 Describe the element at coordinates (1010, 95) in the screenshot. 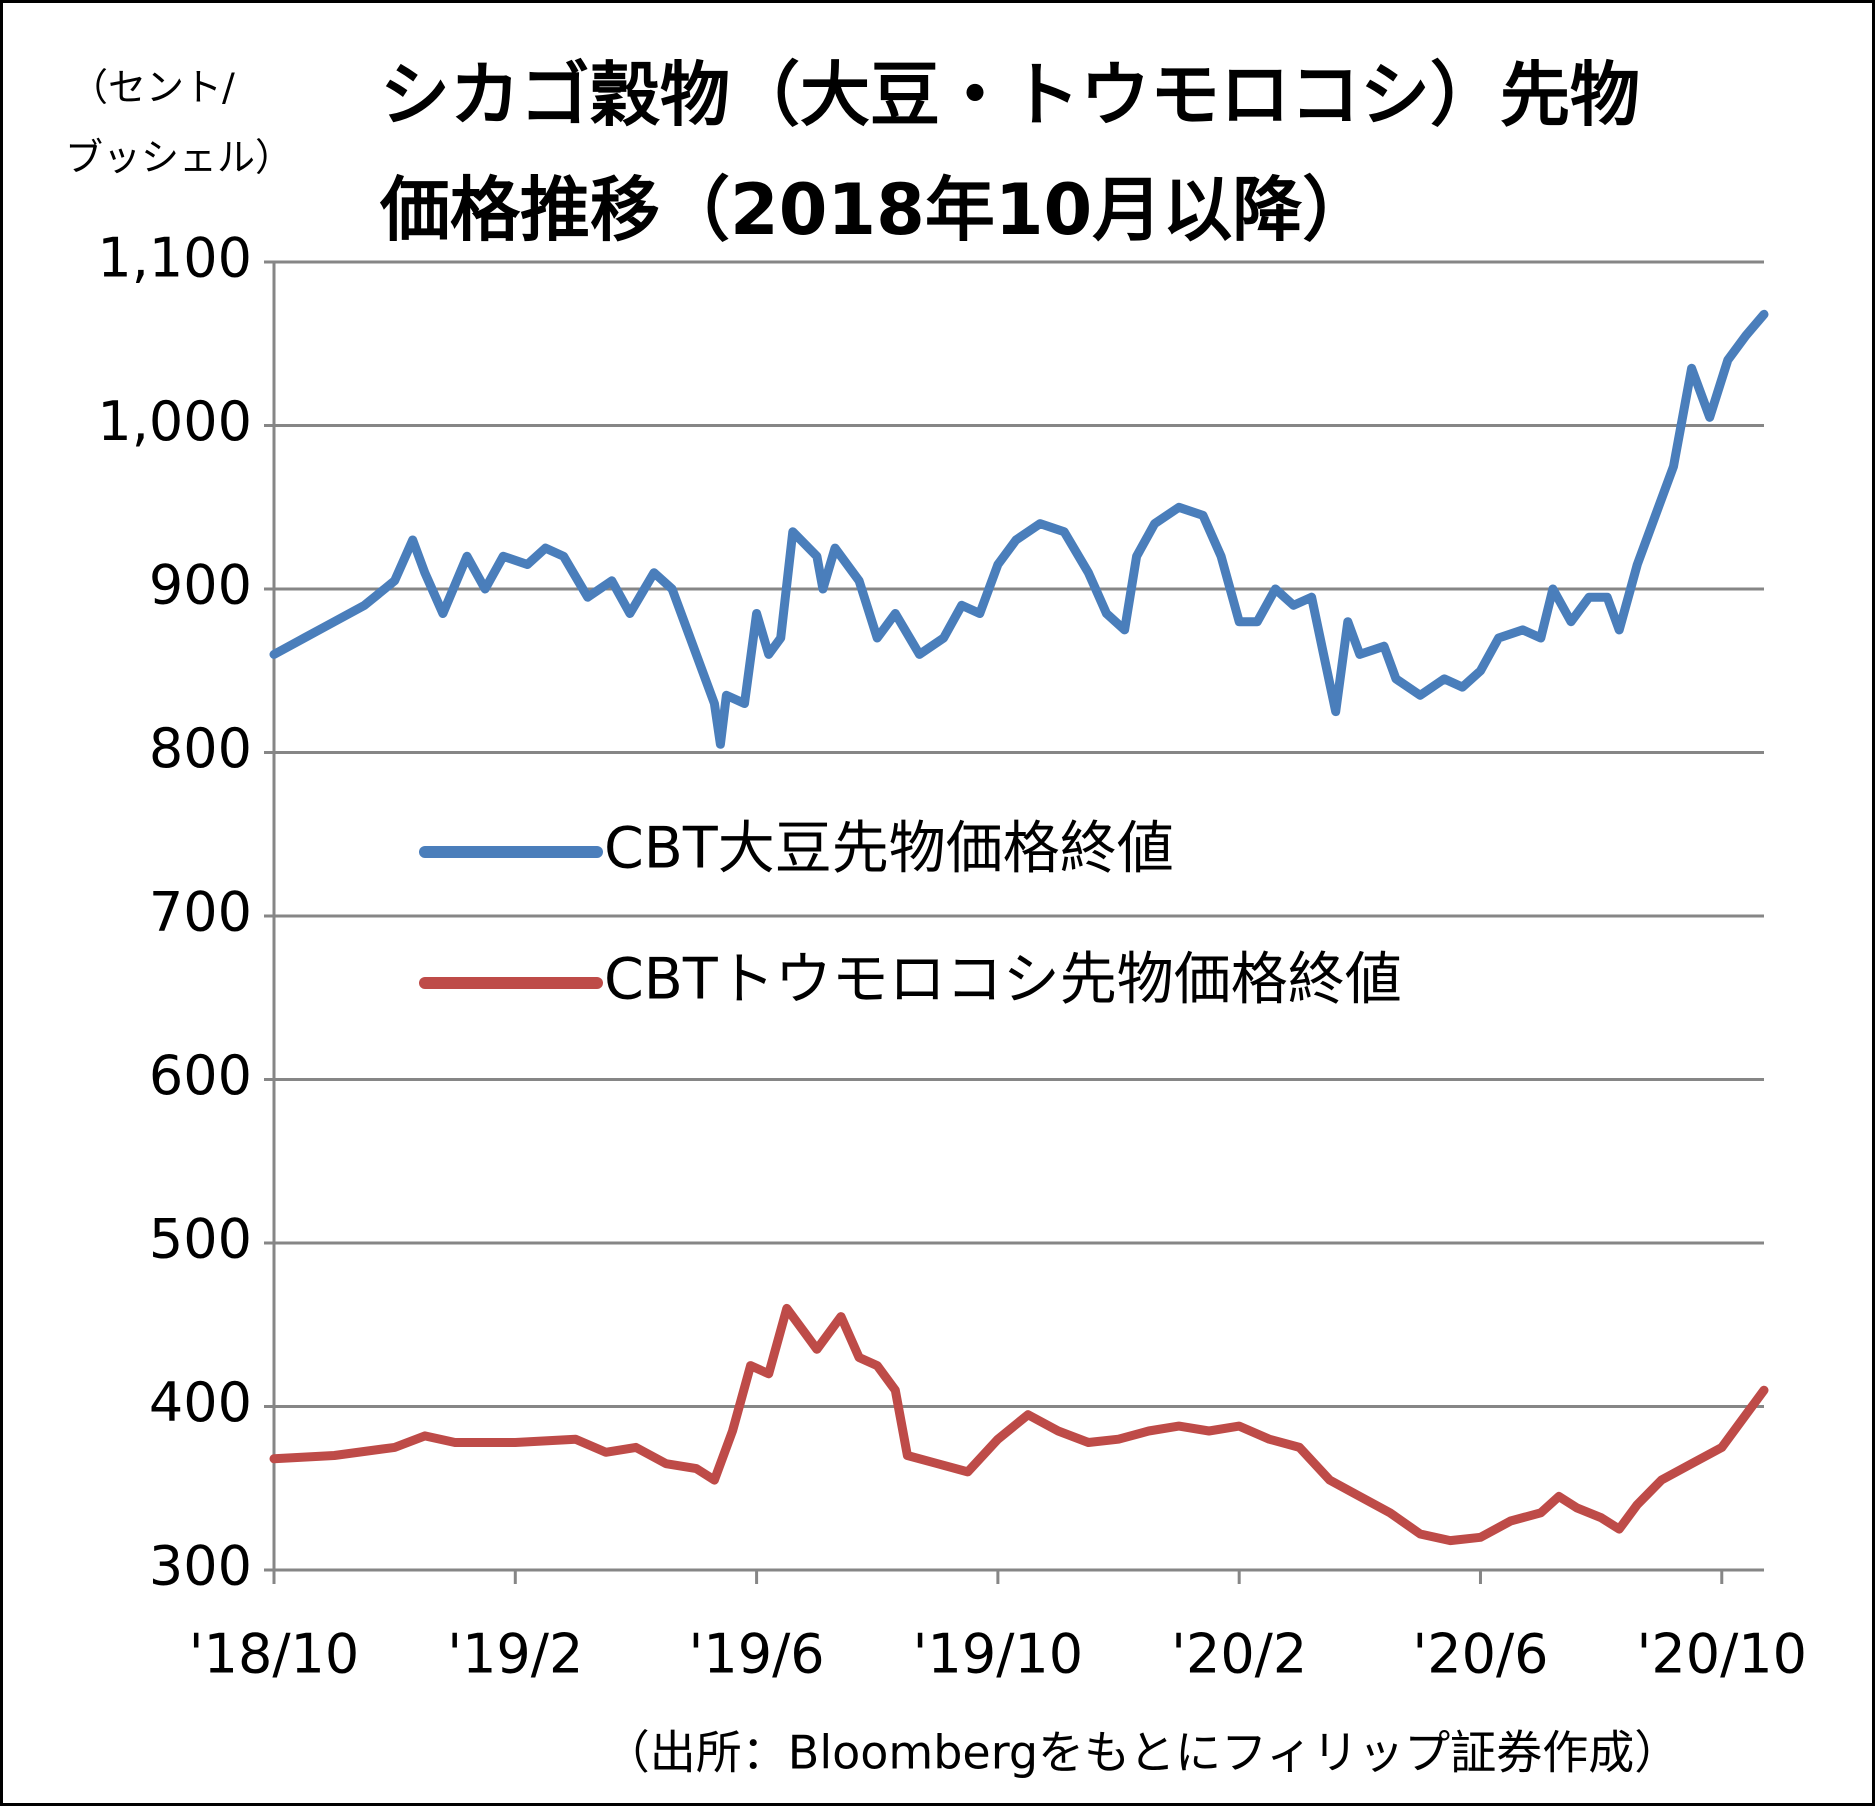

I see `chart-title: シカゴ穀物（大豆・トウモロコシ）先物` at that location.